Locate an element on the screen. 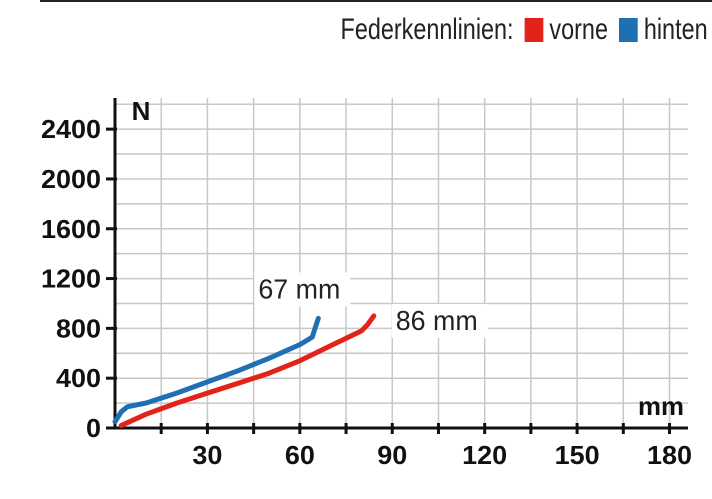 This screenshot has height=499, width=712. annotation-vorne: 86 mm is located at coordinates (437, 320).